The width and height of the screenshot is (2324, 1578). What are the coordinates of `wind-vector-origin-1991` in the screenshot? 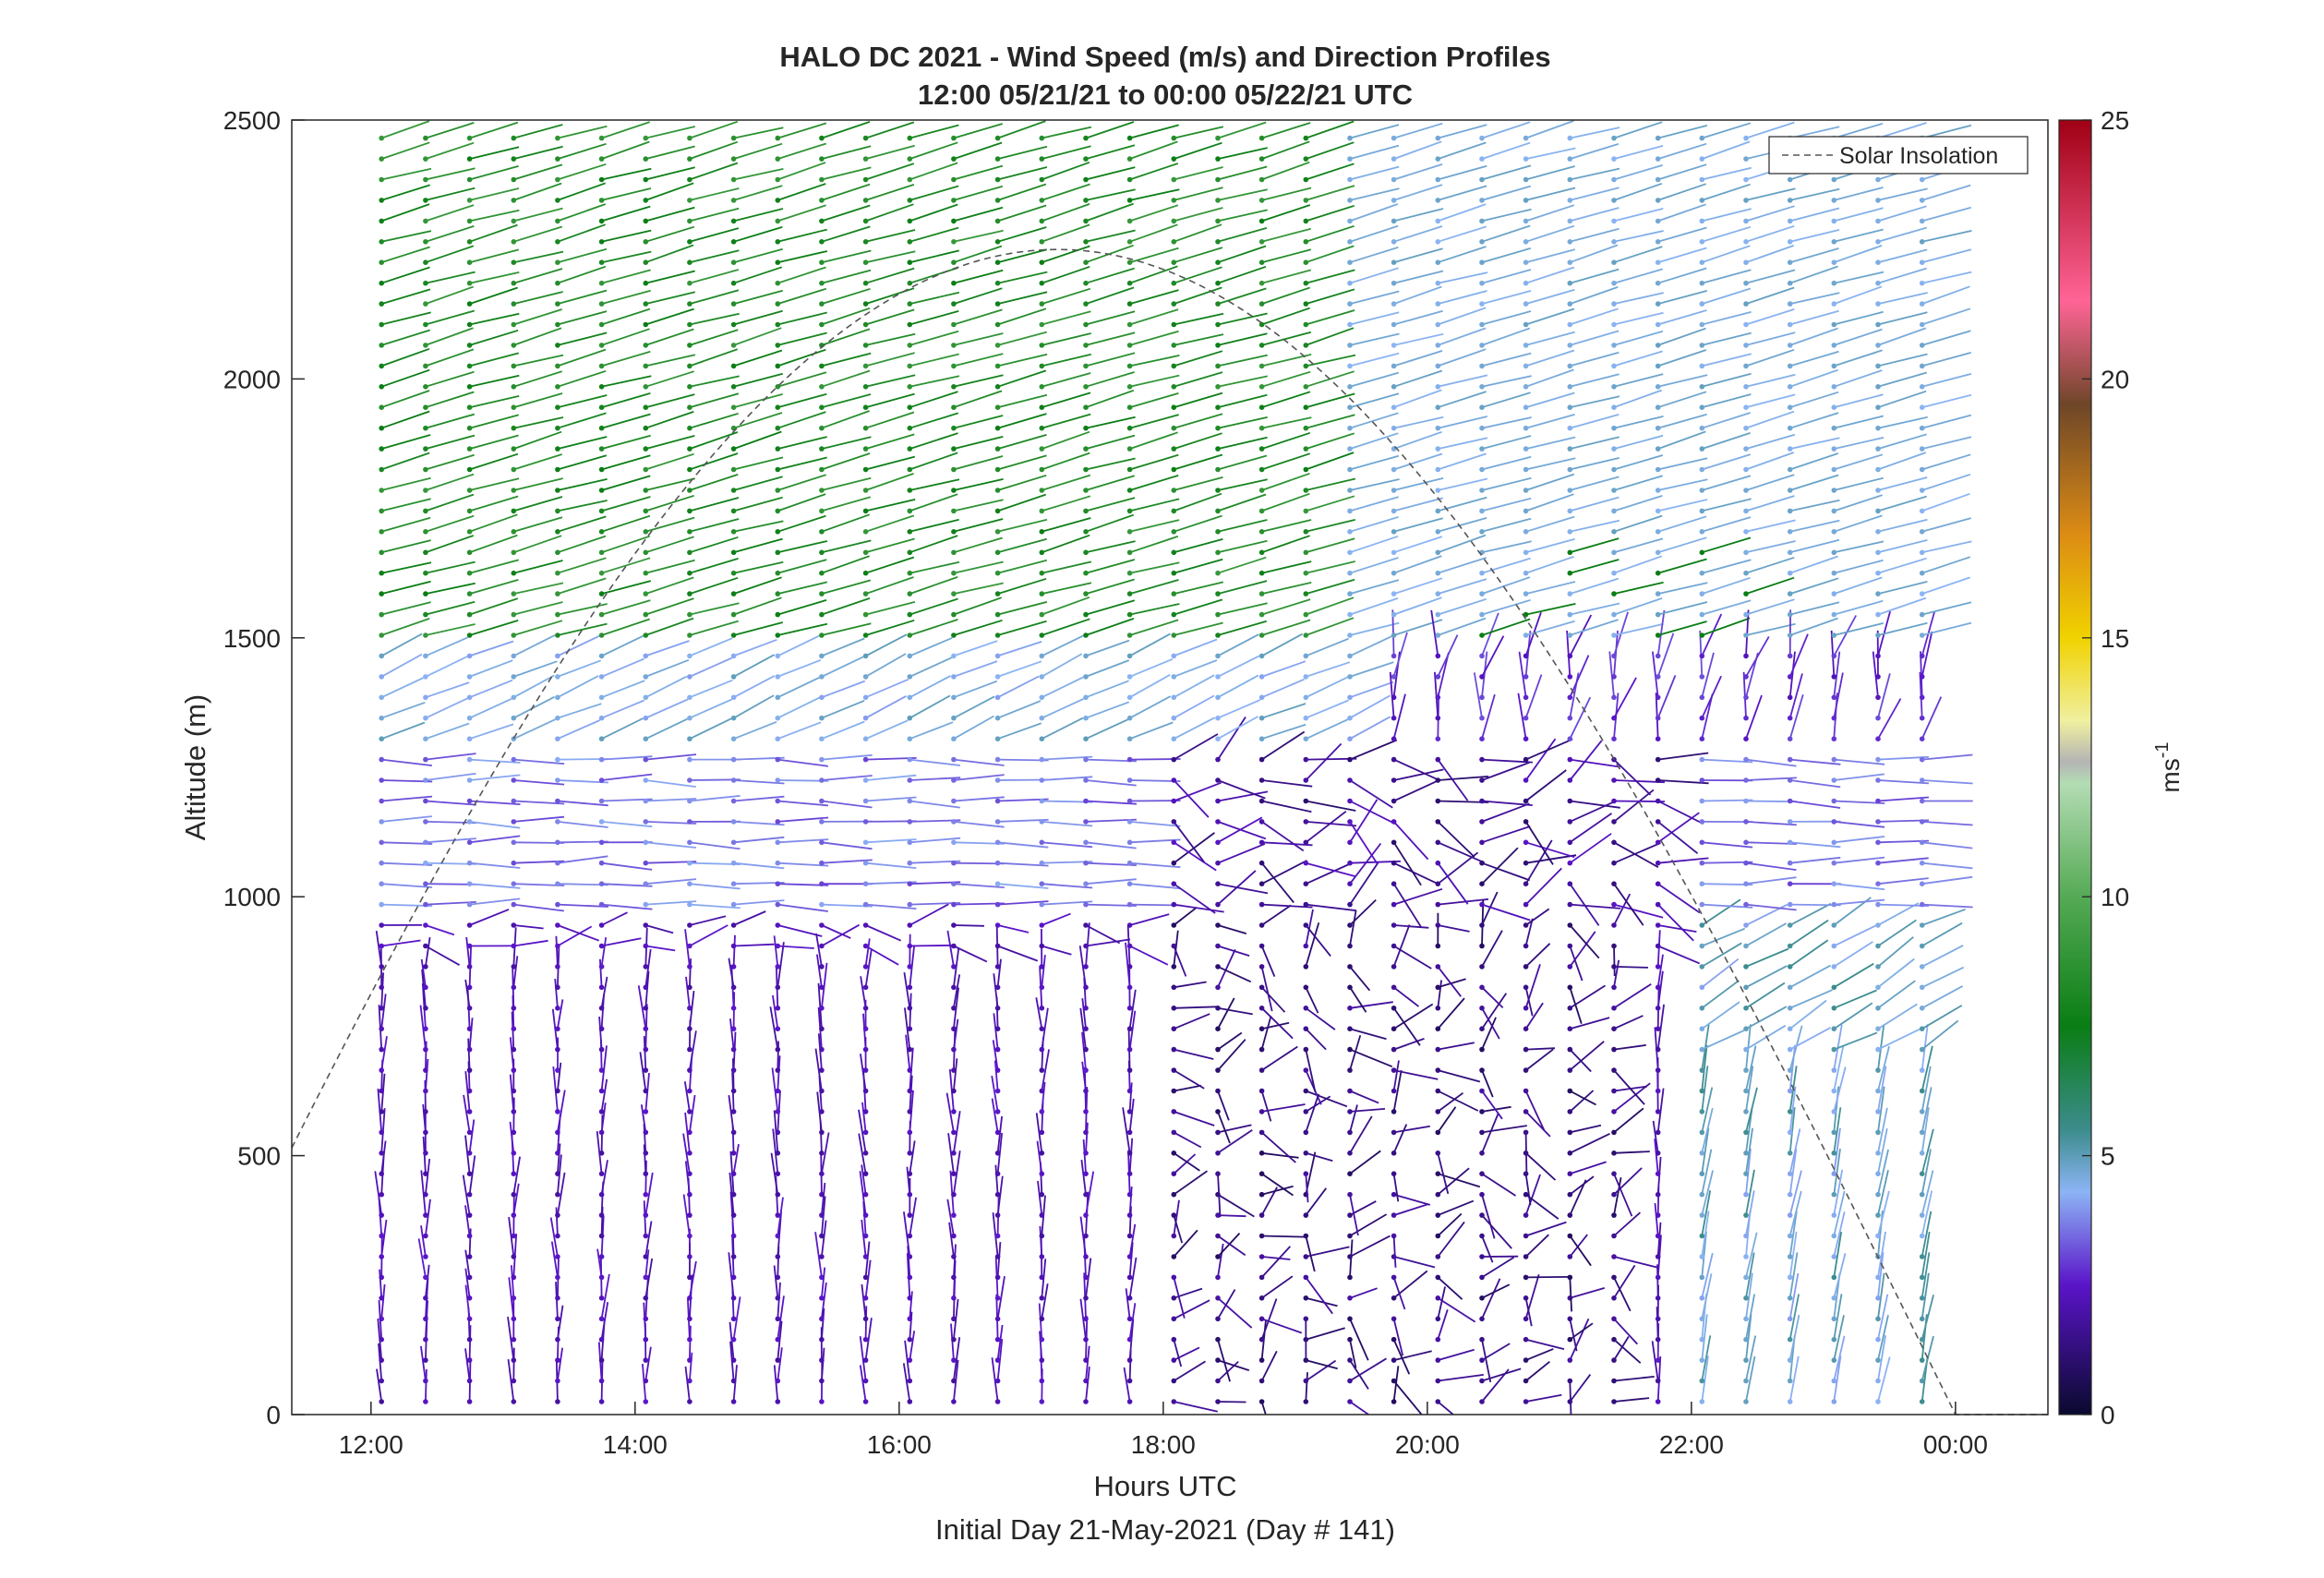 It's located at (1790, 1256).